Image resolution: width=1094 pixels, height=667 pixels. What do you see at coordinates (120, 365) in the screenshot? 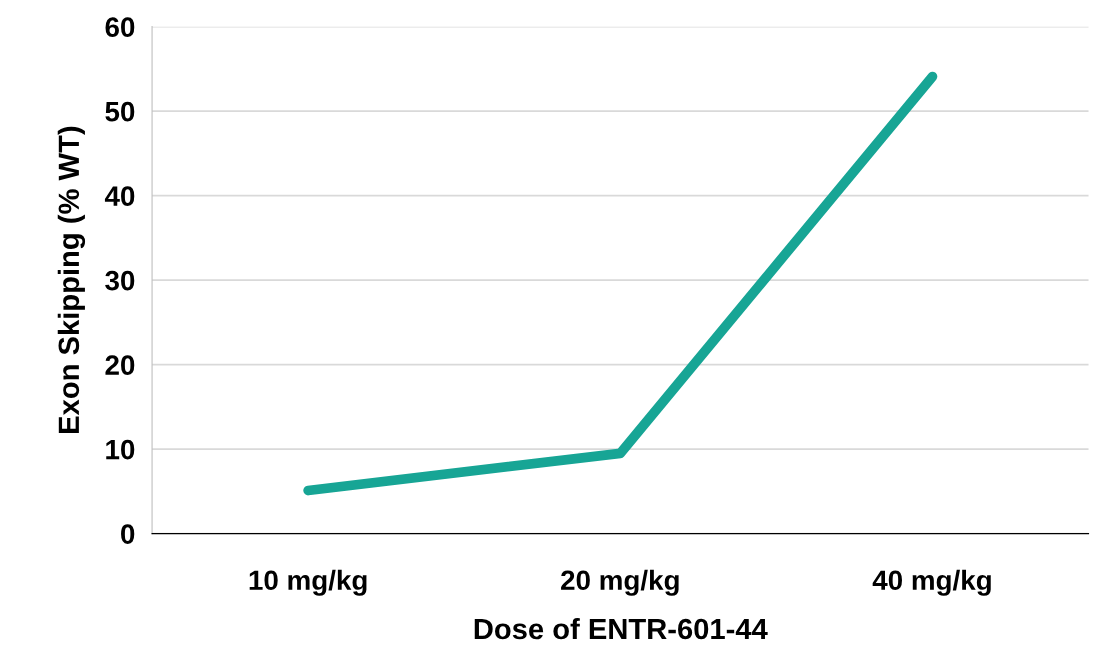
I see `y-tick-label: 20` at bounding box center [120, 365].